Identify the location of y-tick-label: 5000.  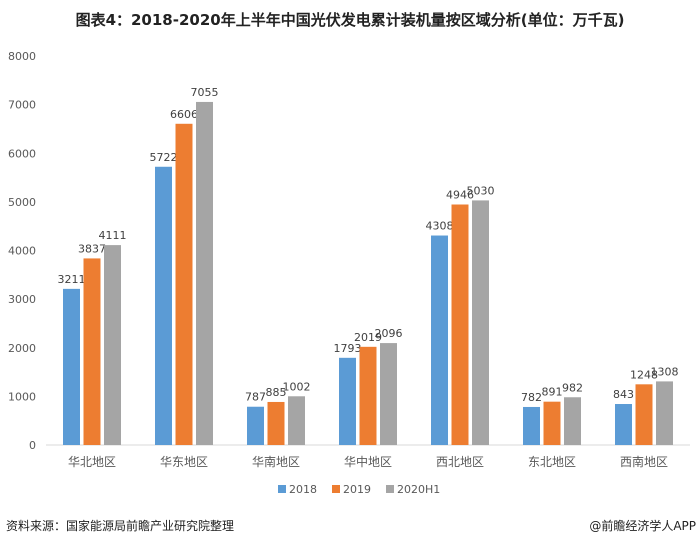
(22, 202).